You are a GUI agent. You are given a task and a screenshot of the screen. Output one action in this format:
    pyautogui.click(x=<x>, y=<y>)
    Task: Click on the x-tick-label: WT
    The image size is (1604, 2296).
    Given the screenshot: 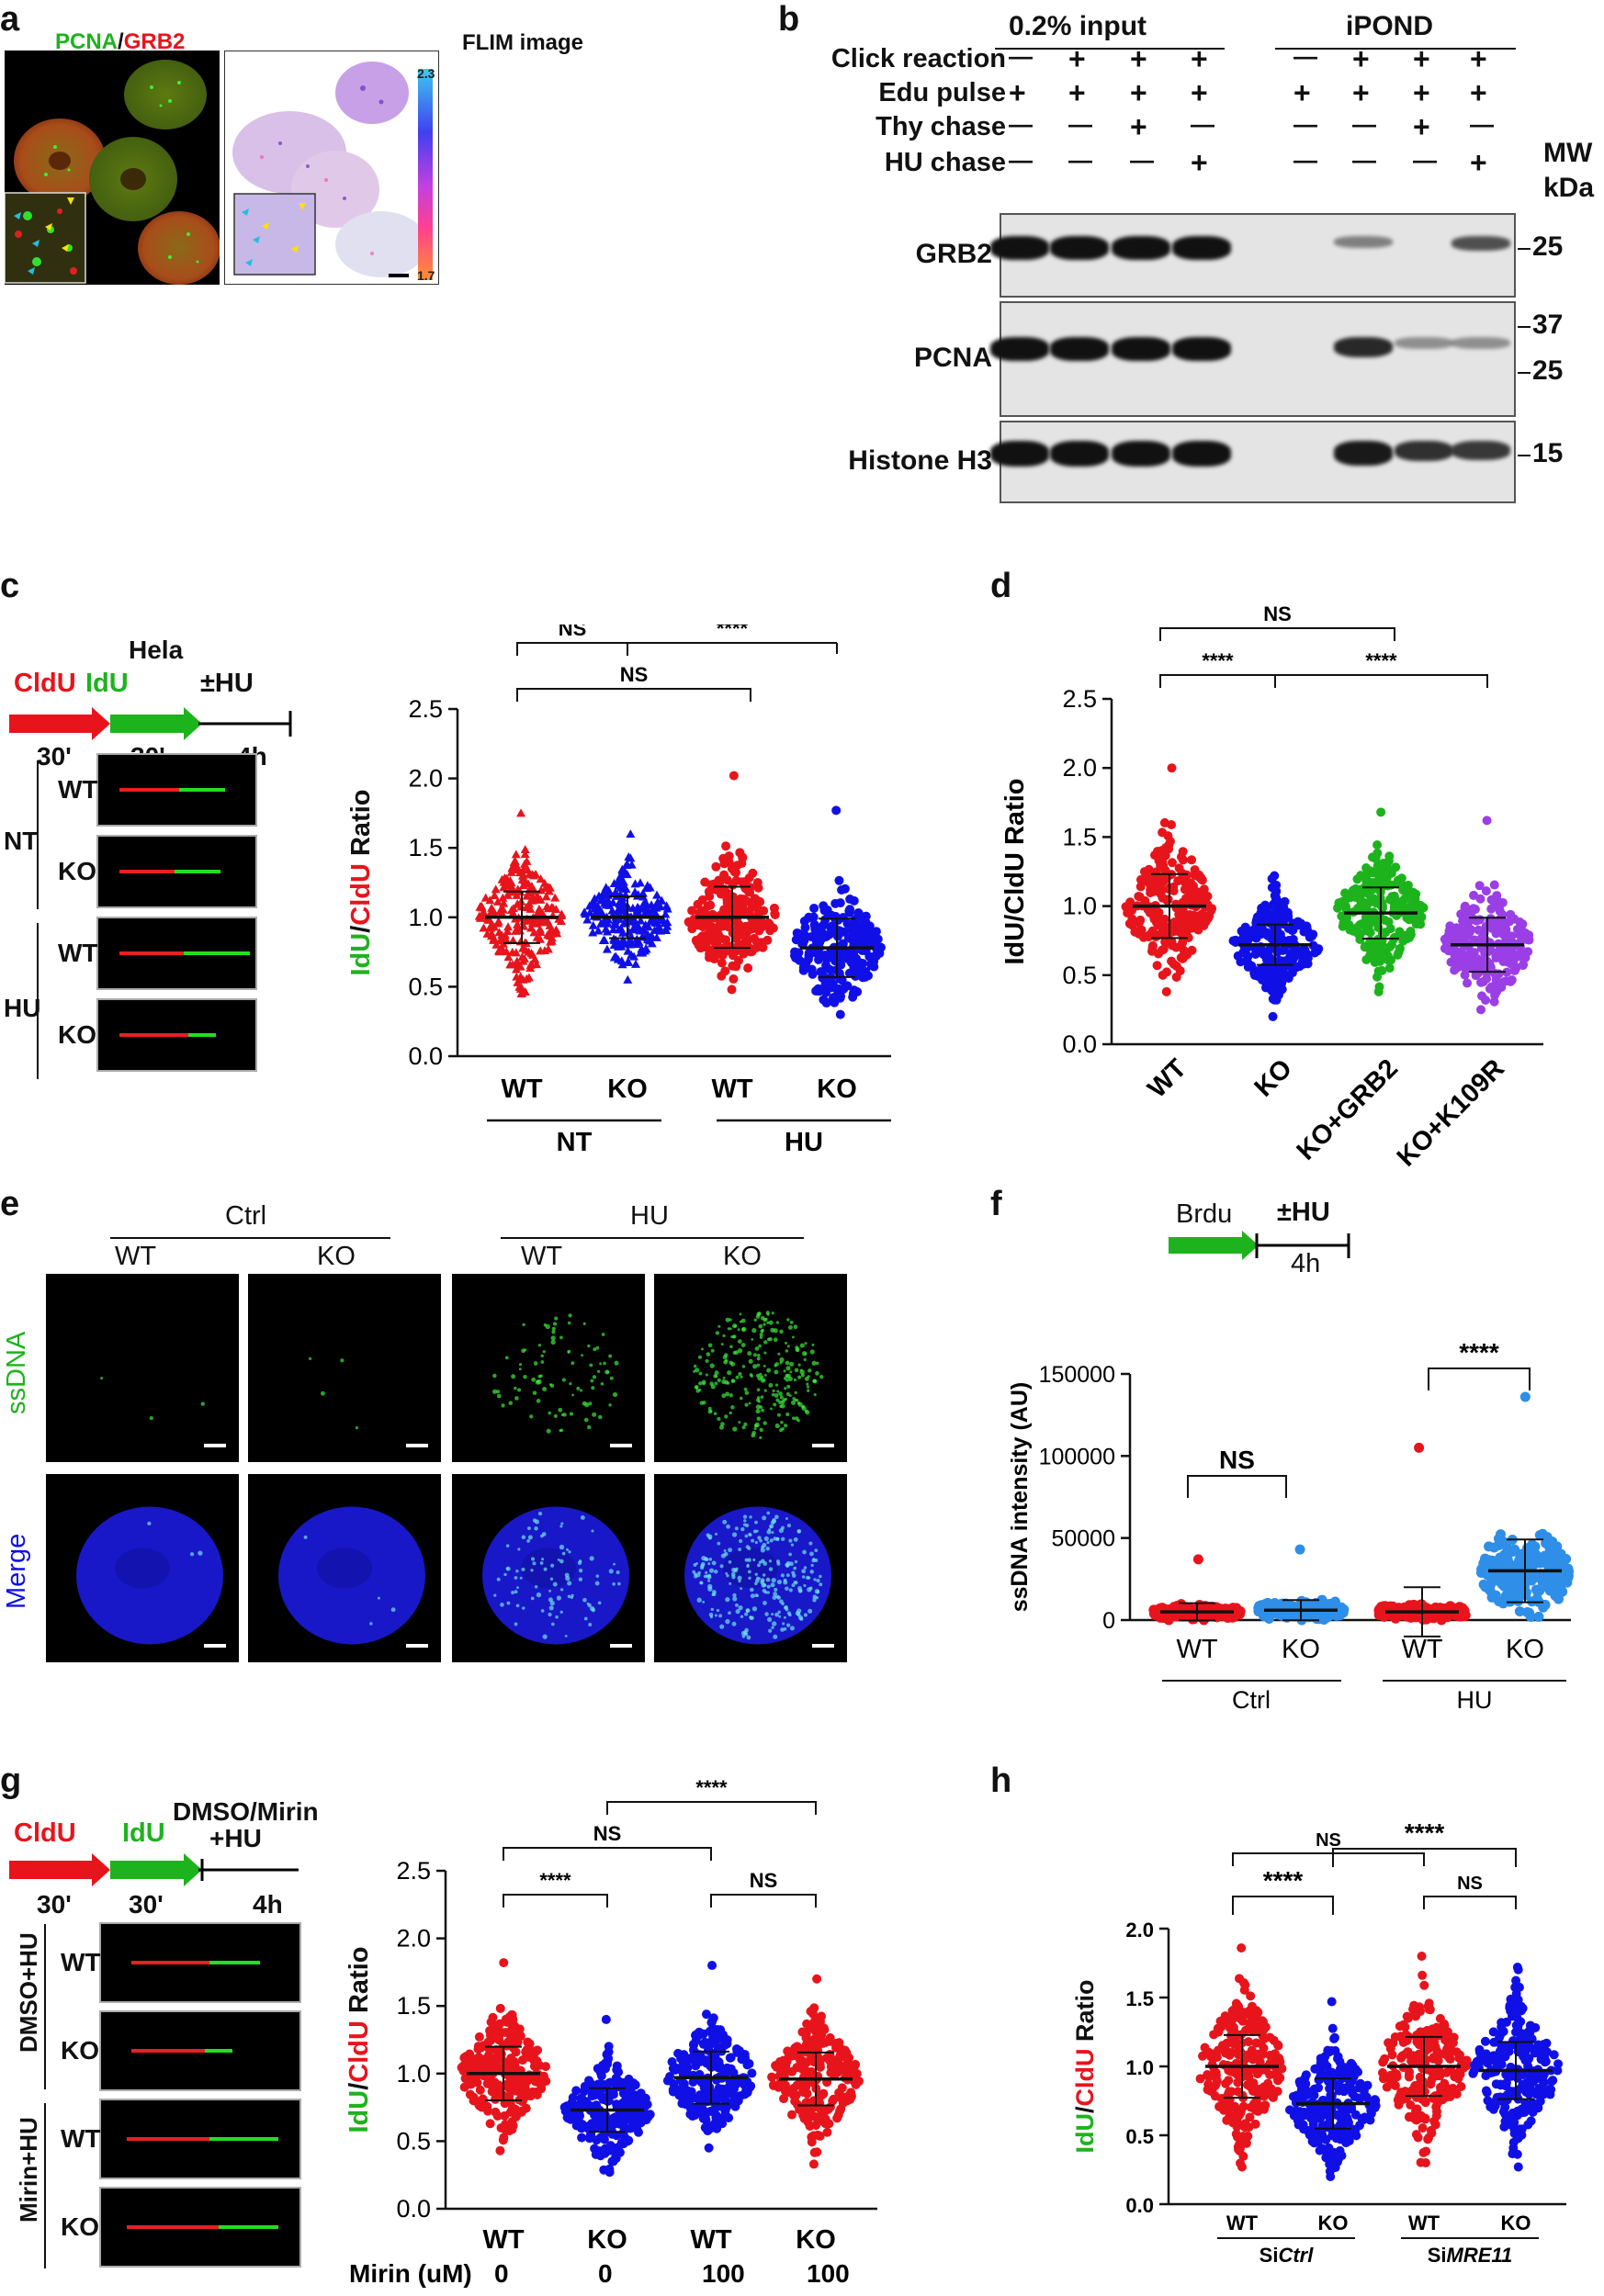 What is the action you would take?
    pyautogui.click(x=1167, y=1078)
    